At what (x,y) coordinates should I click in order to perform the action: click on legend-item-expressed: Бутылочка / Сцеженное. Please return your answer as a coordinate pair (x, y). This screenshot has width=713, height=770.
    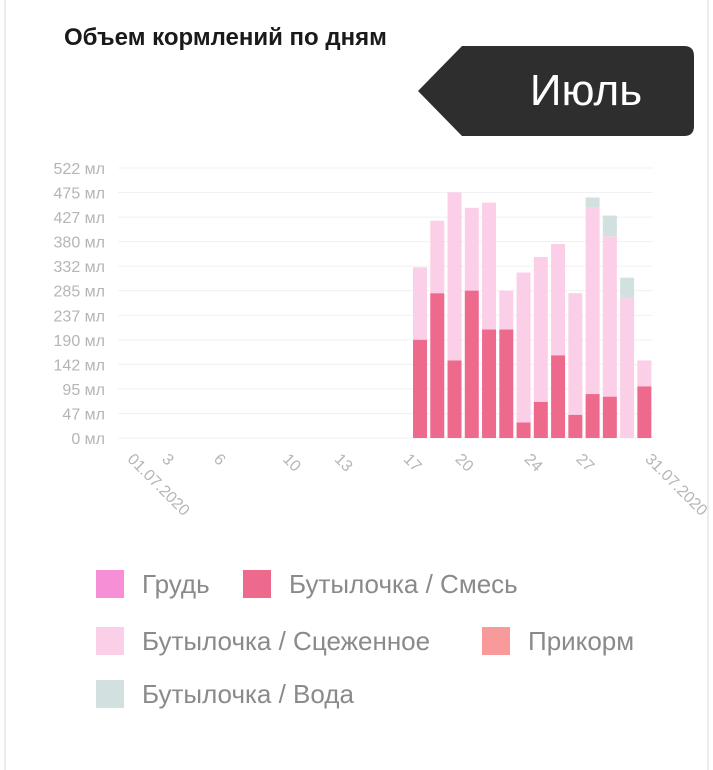
    Looking at the image, I should click on (263, 641).